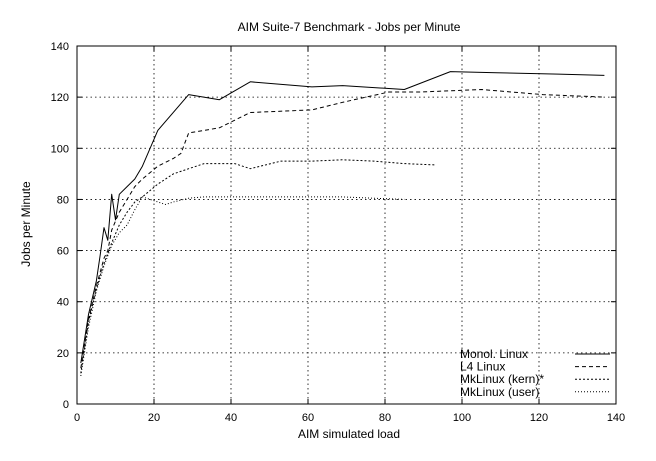  I want to click on x-tick-label: 40, so click(231, 418).